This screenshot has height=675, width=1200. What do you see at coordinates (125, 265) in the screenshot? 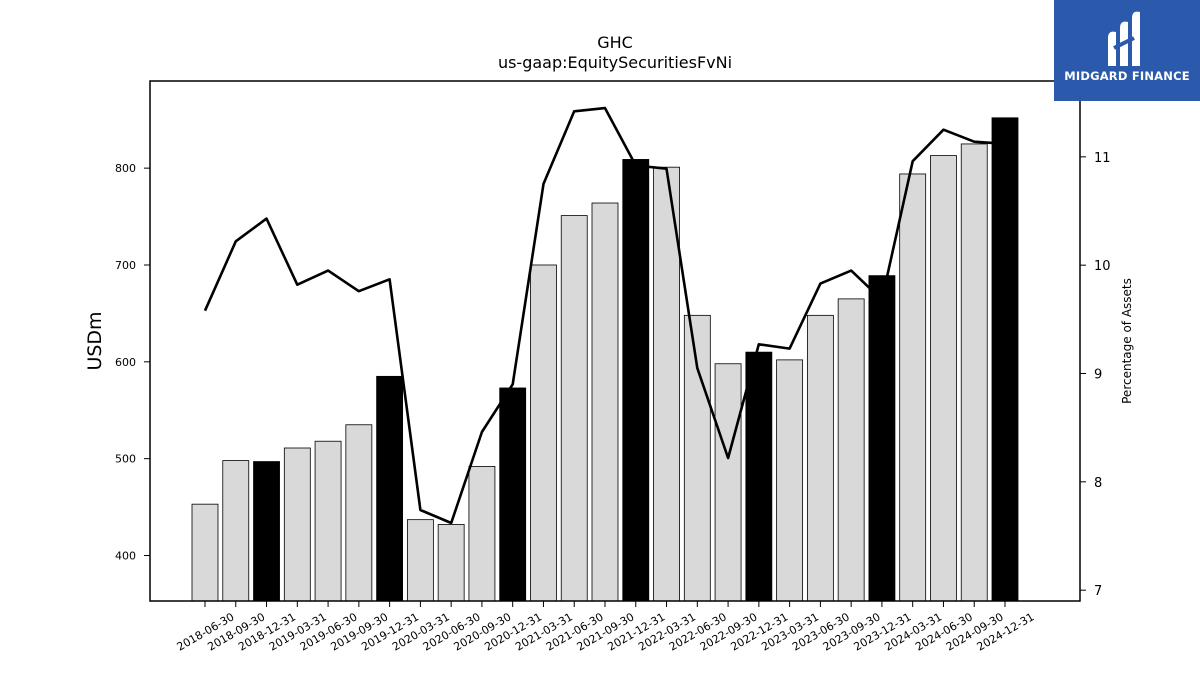
I see `y-tick-label: 700` at bounding box center [125, 265].